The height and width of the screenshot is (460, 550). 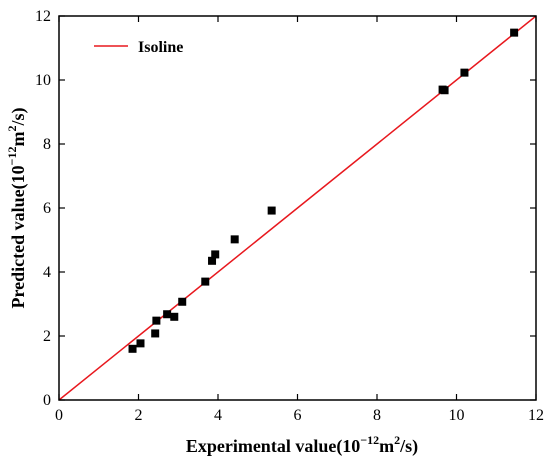 I want to click on x-axis-title-end: /s), so click(x=408, y=446).